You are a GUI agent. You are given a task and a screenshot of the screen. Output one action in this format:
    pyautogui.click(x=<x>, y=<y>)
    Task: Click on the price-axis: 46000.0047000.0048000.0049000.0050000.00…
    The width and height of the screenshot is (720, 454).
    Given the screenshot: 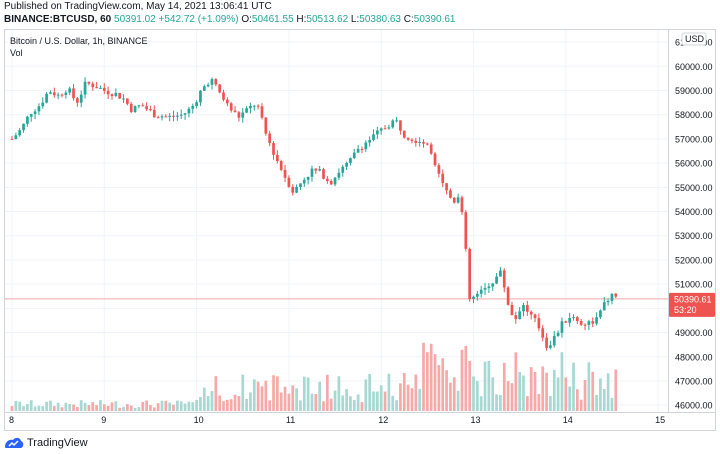 What is the action you would take?
    pyautogui.click(x=692, y=221)
    